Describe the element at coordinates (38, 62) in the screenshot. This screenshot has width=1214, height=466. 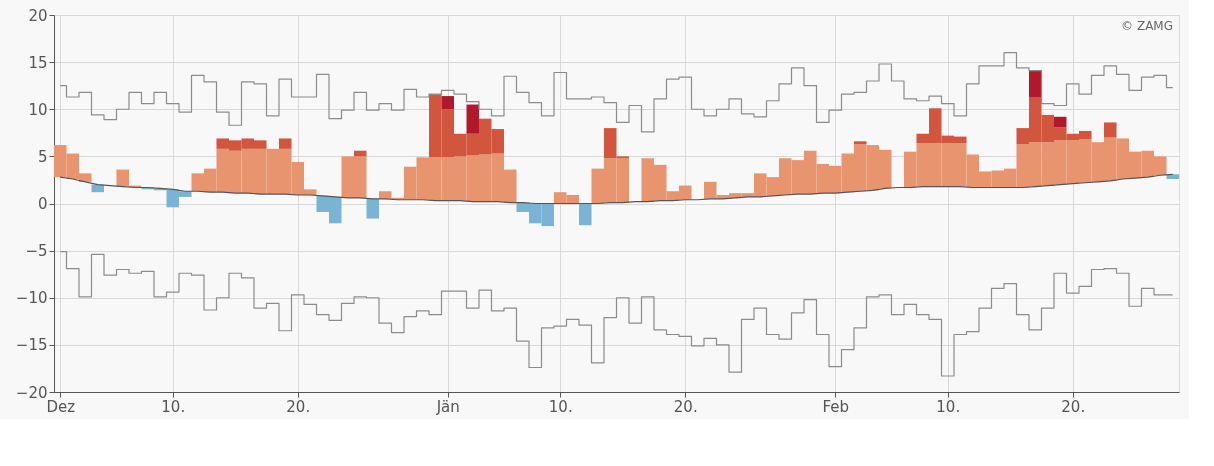
I see `y-tick-label: 15` at that location.